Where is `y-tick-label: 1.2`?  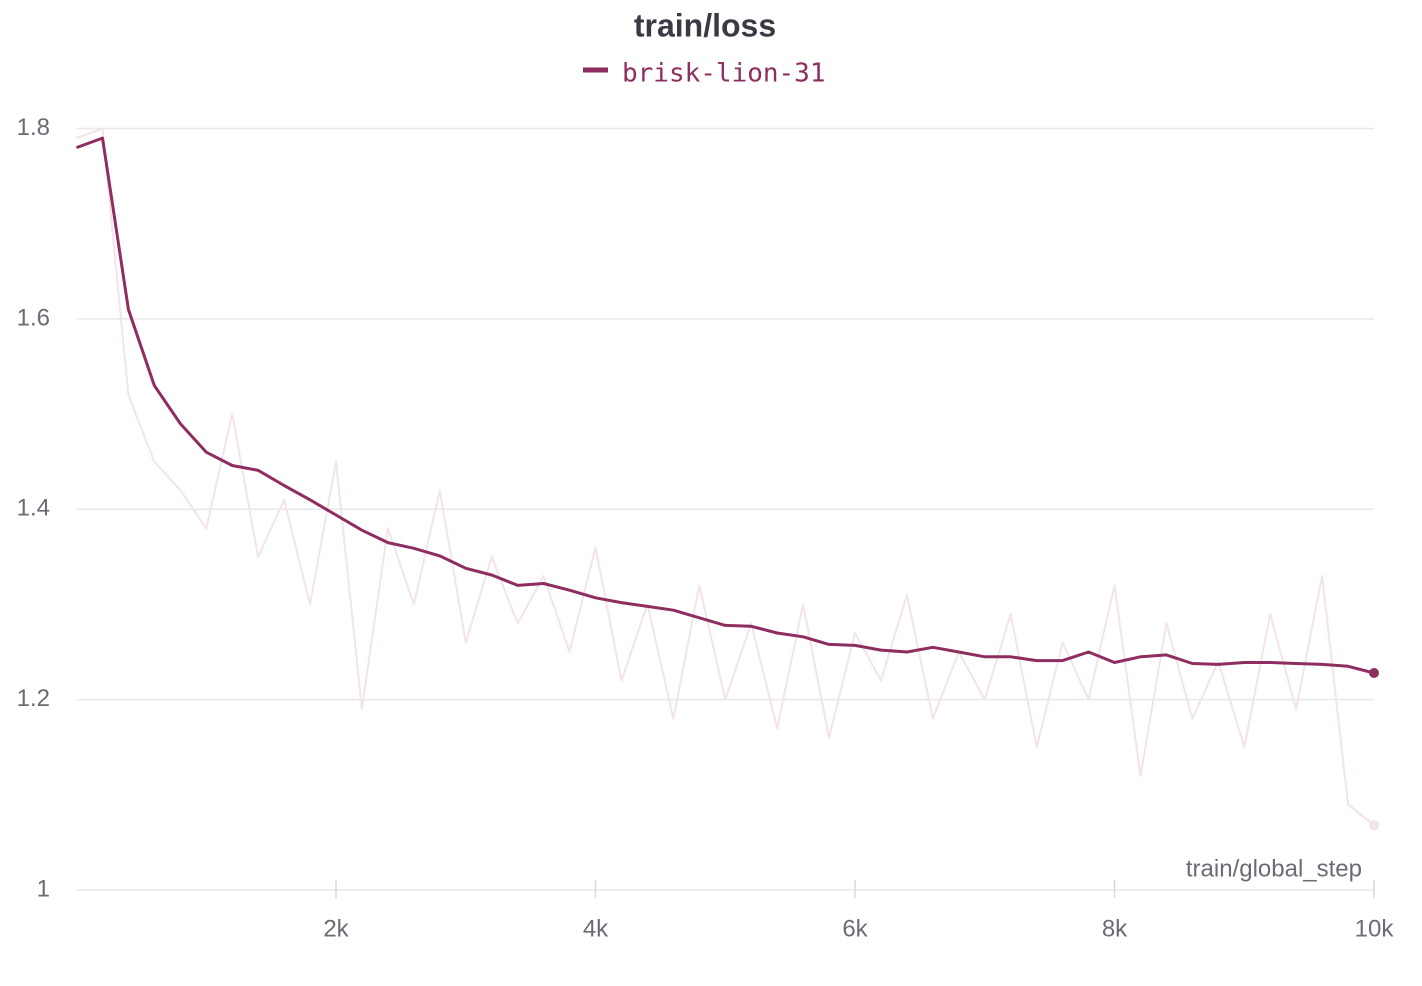
y-tick-label: 1.2 is located at coordinates (33, 698).